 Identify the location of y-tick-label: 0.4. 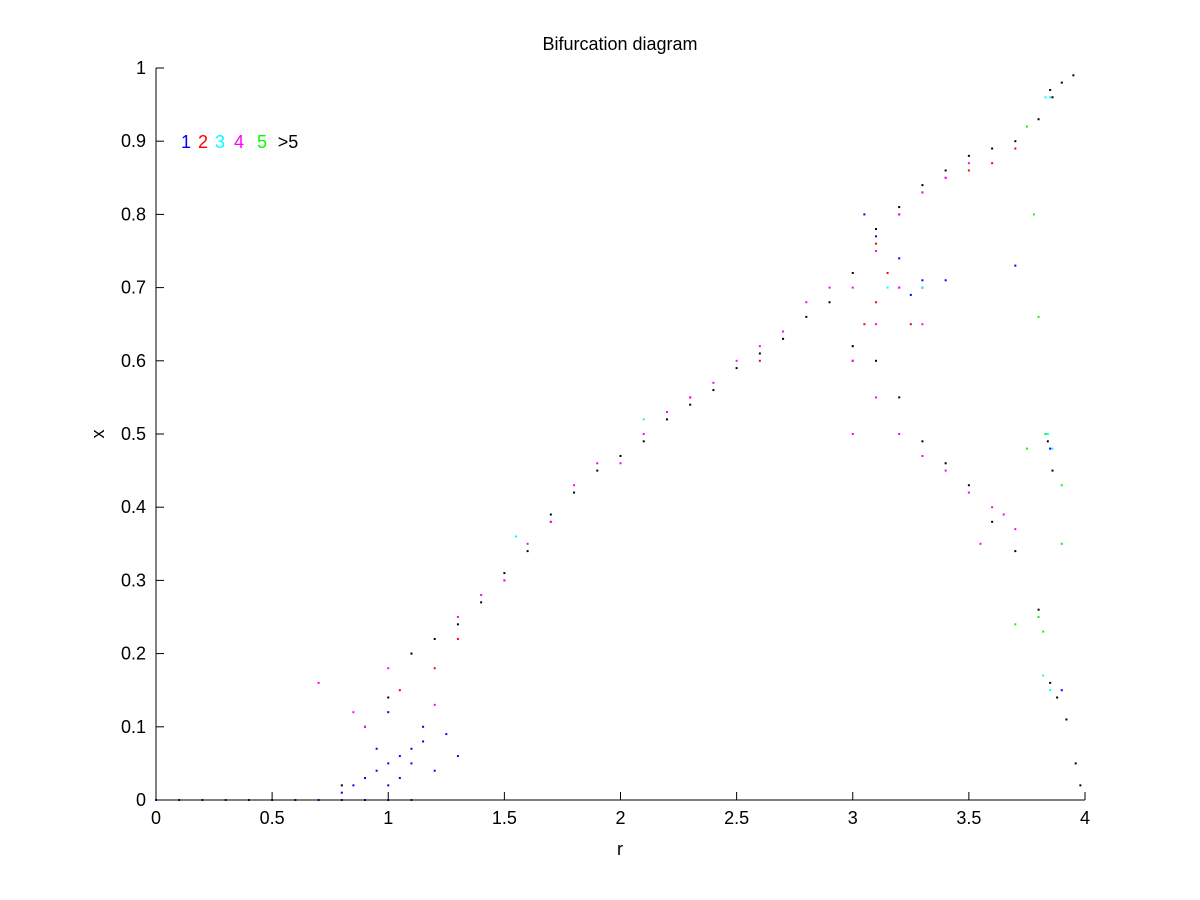
(133, 507).